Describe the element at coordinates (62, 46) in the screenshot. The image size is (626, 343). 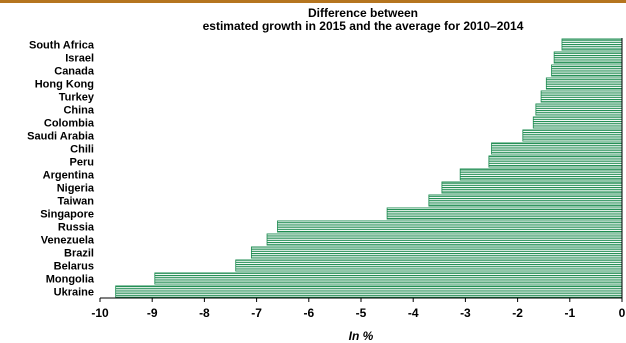
I see `category-label: South Africa` at that location.